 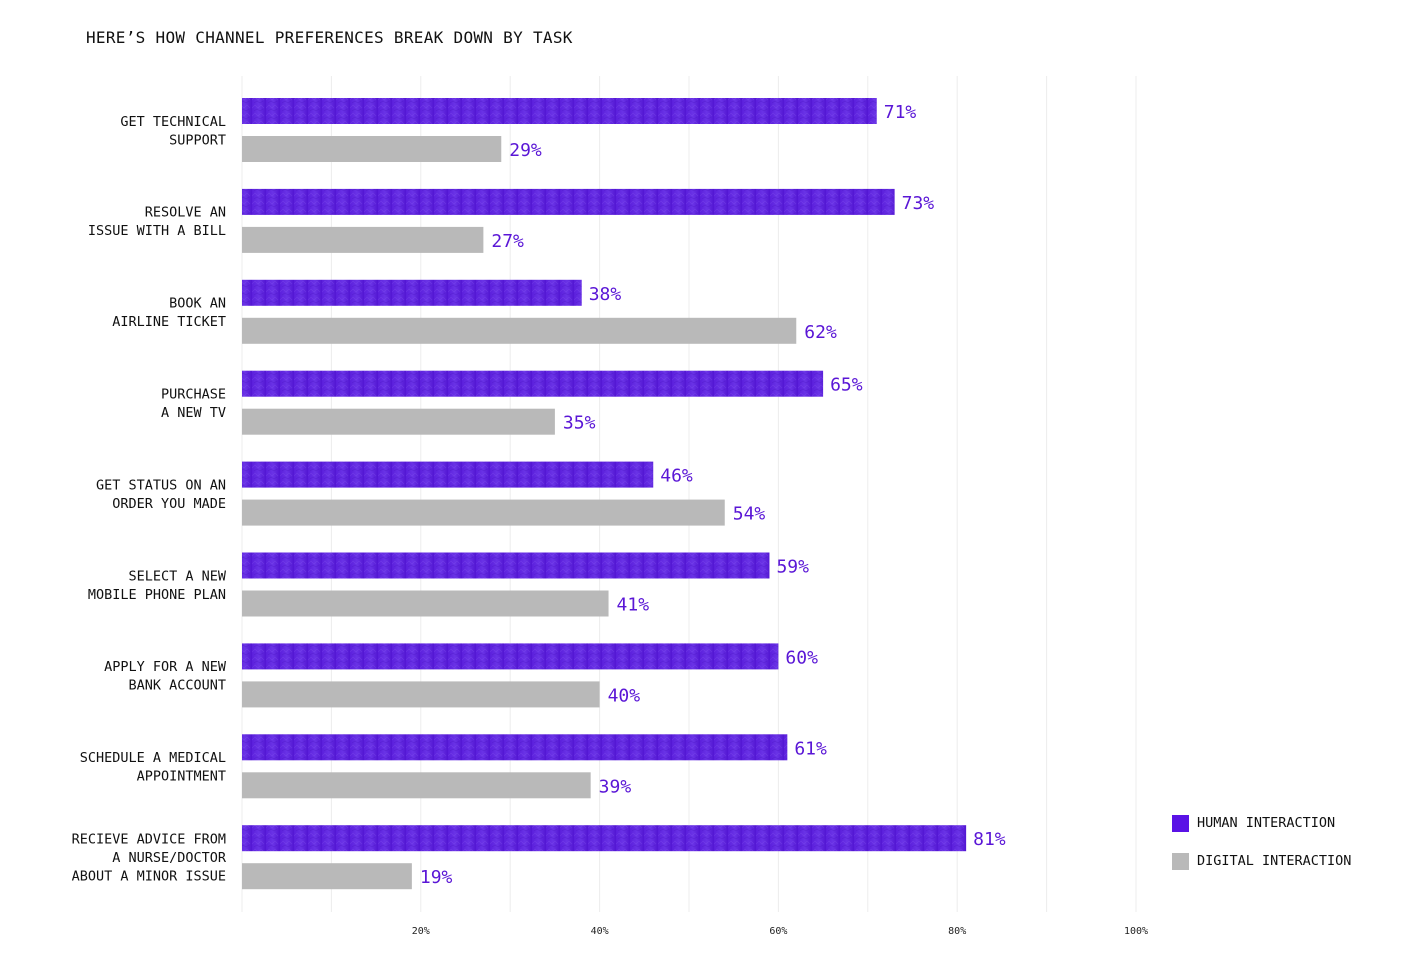 I want to click on legend: HUMAN INTERACTION DIGITAL INTERACTION, so click(x=1261, y=852).